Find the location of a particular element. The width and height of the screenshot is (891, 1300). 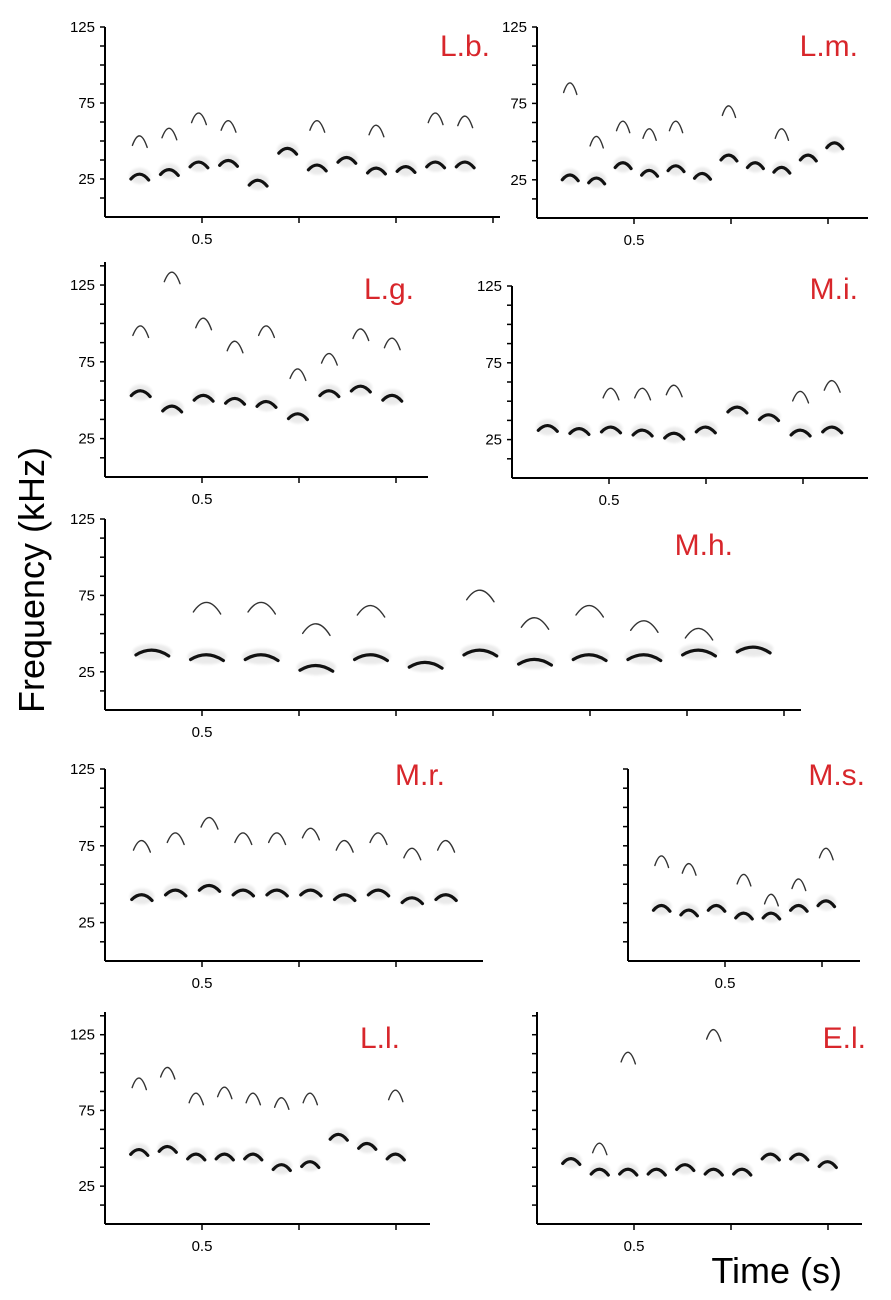

spectrogram-panel: 25 75 125 0.5 L.g. is located at coordinates (249, 385).